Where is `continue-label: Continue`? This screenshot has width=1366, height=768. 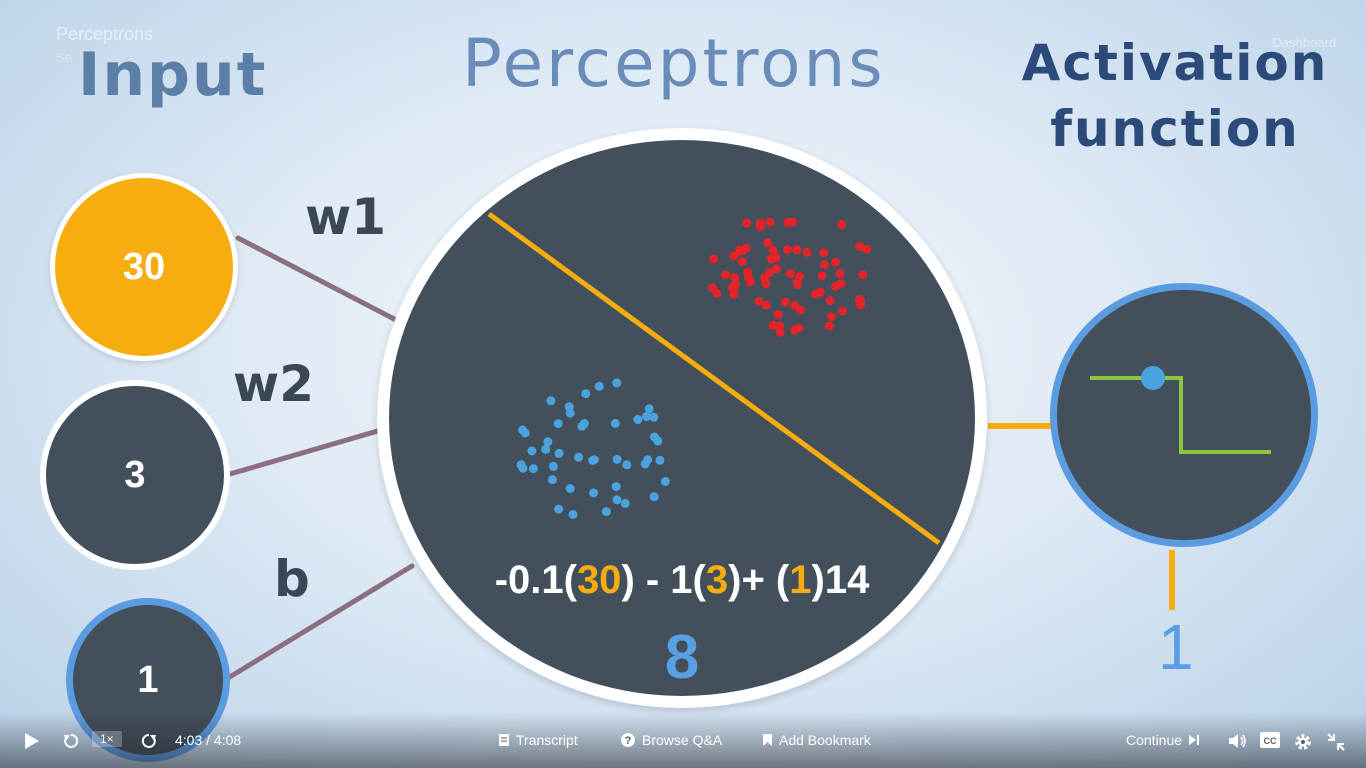 continue-label: Continue is located at coordinates (1154, 740).